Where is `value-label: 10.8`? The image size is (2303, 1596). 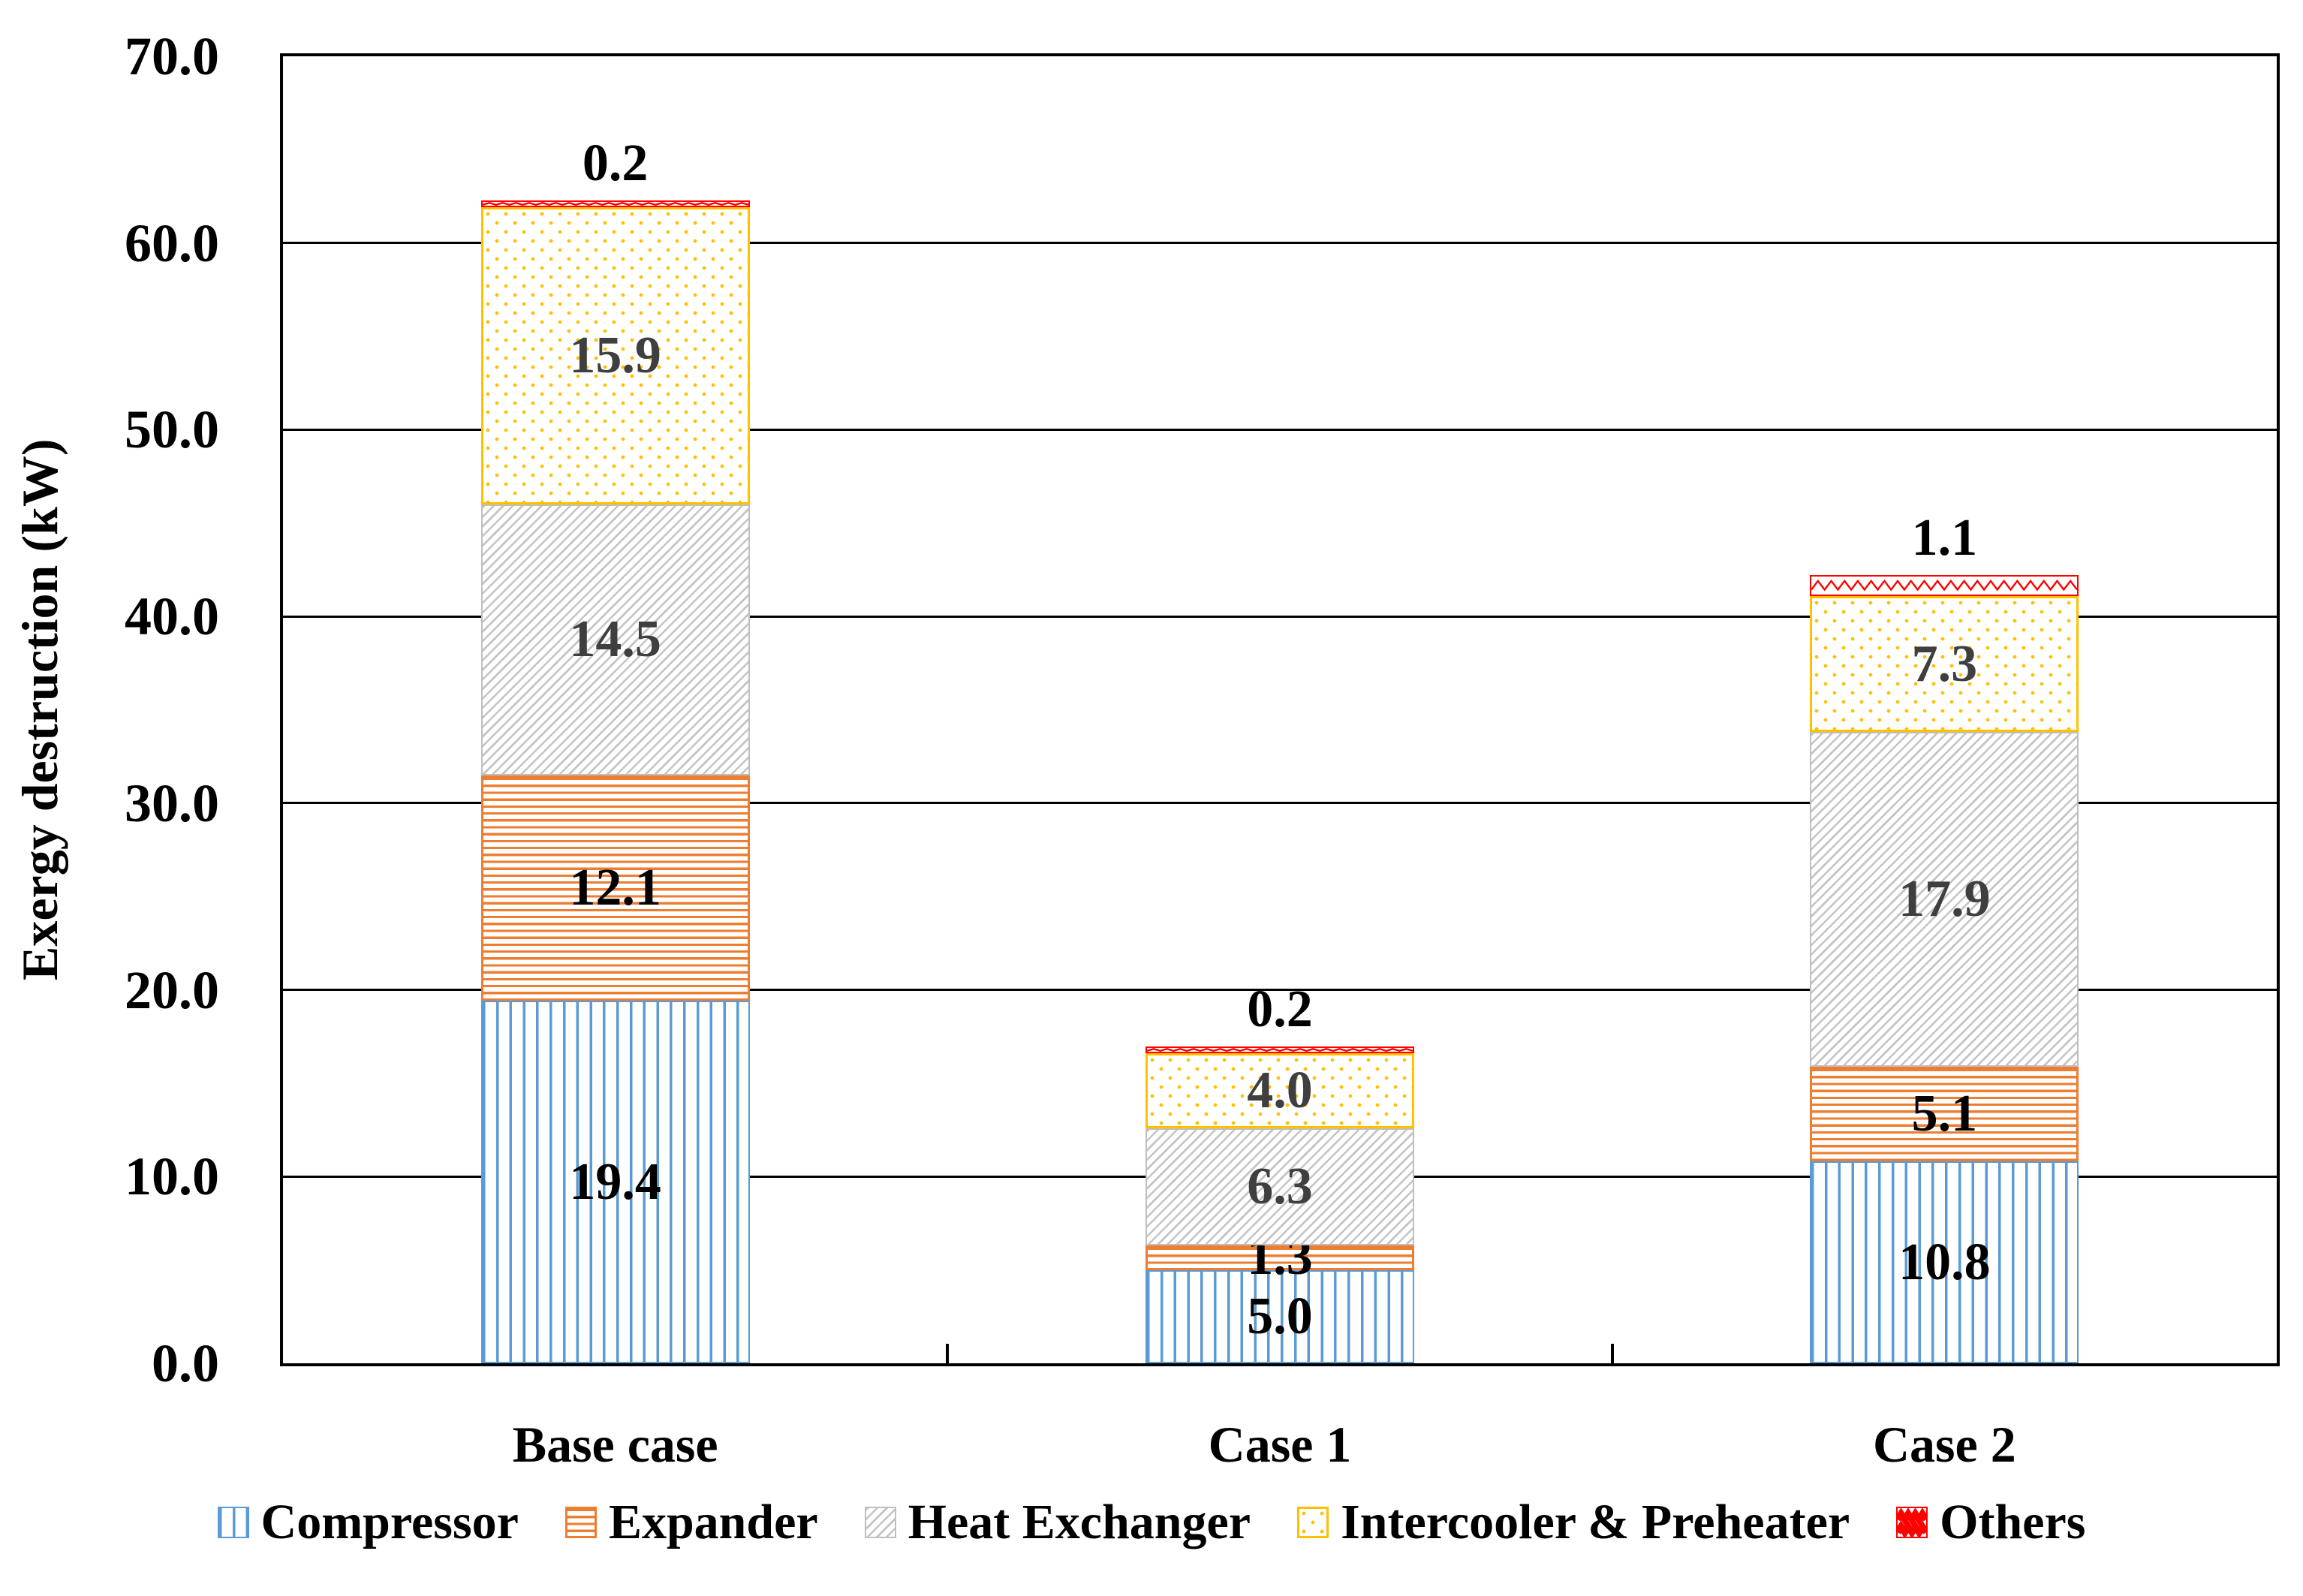
value-label: 10.8 is located at coordinates (1944, 1262).